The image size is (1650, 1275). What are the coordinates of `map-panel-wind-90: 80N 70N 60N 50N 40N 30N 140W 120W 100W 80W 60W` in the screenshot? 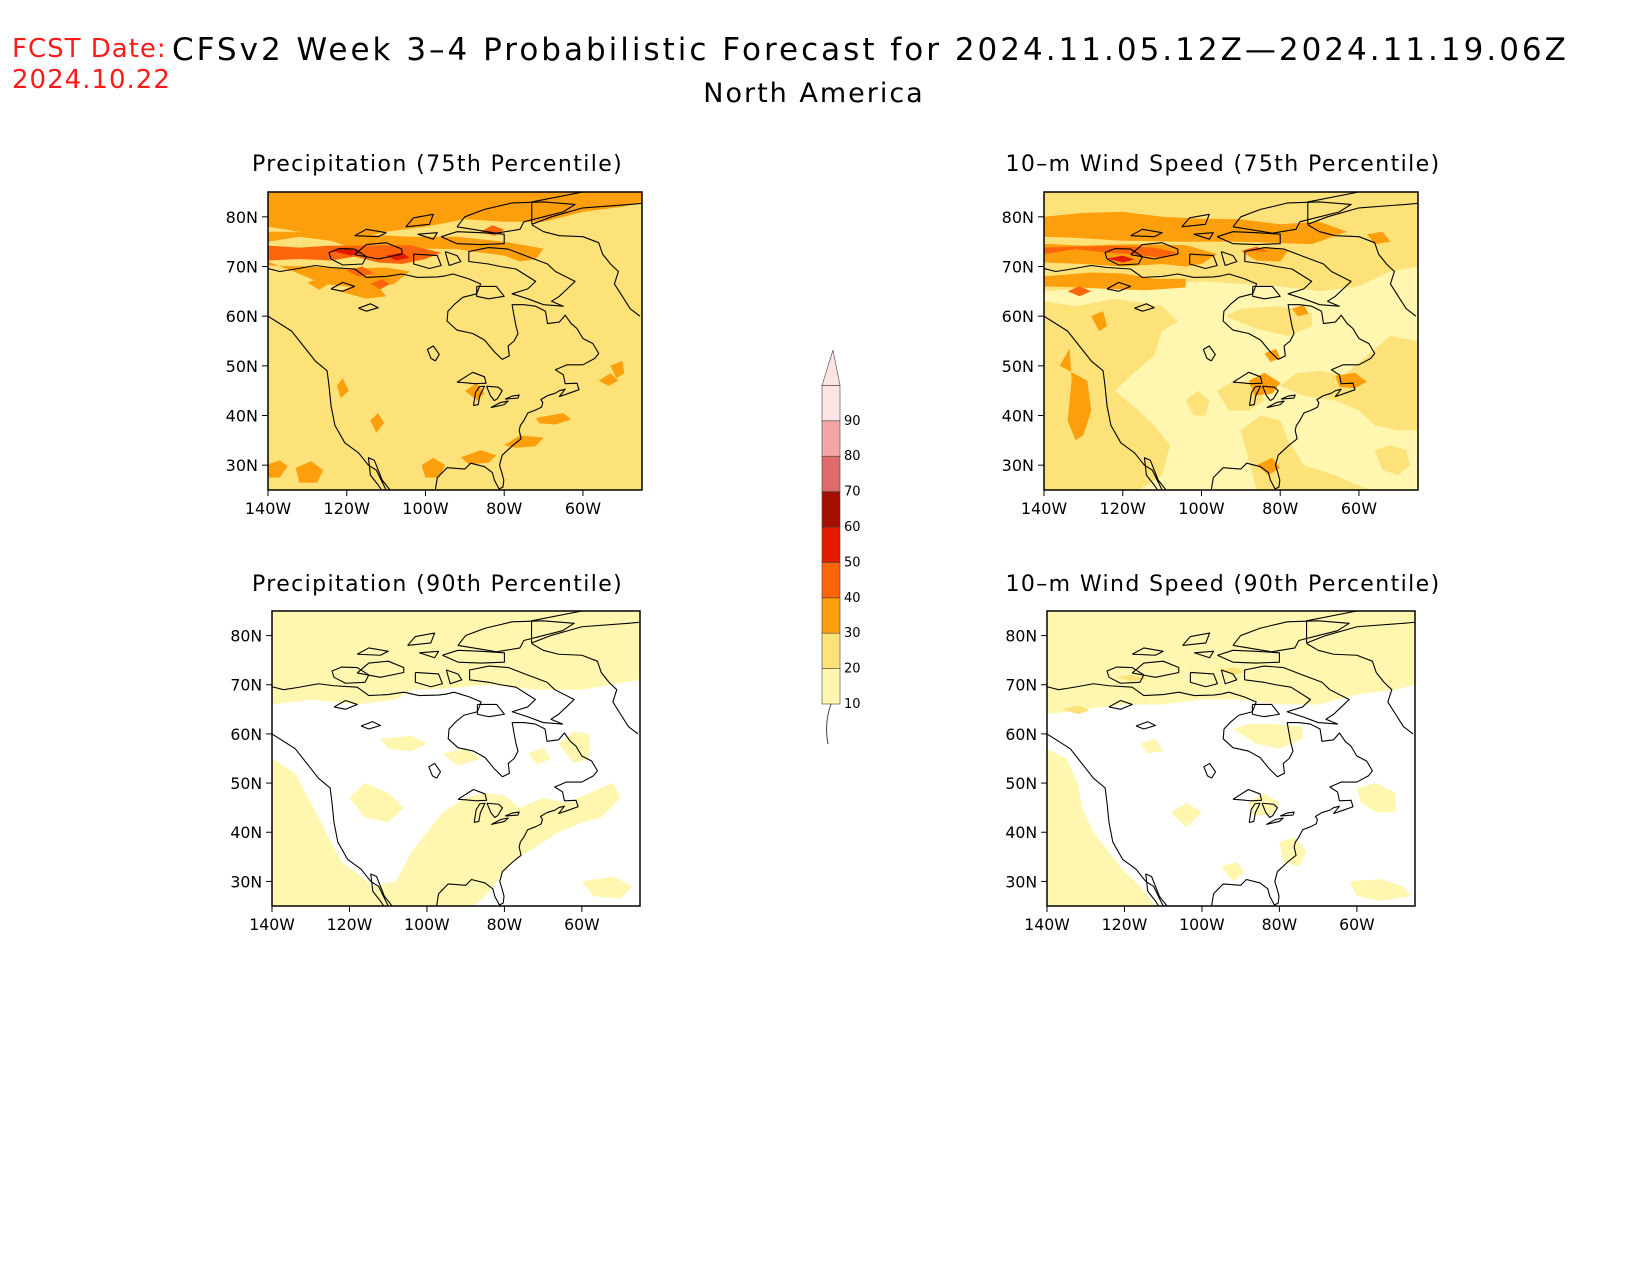 It's located at (1210, 772).